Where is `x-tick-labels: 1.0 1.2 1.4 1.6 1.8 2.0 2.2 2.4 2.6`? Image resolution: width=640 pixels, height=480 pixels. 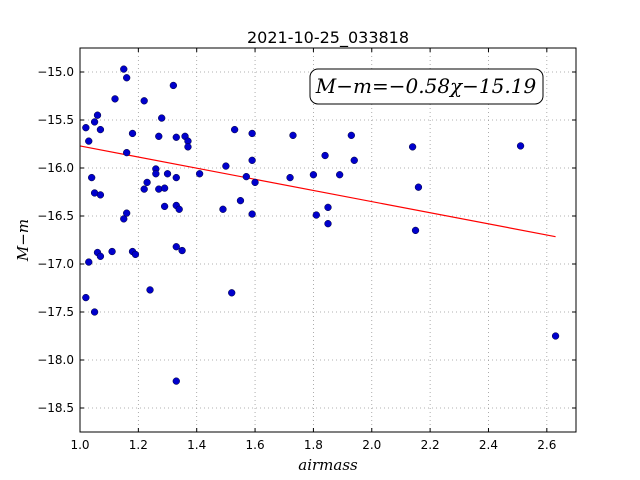
x-tick-labels: 1.0 1.2 1.4 1.6 1.8 2.0 2.2 2.4 2.6 is located at coordinates (313, 445).